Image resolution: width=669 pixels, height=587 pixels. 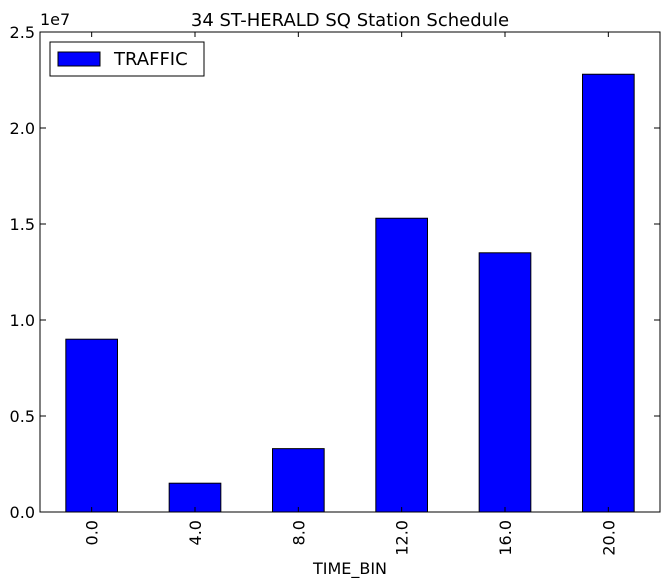 What do you see at coordinates (298, 480) in the screenshot?
I see `bar-8.0` at bounding box center [298, 480].